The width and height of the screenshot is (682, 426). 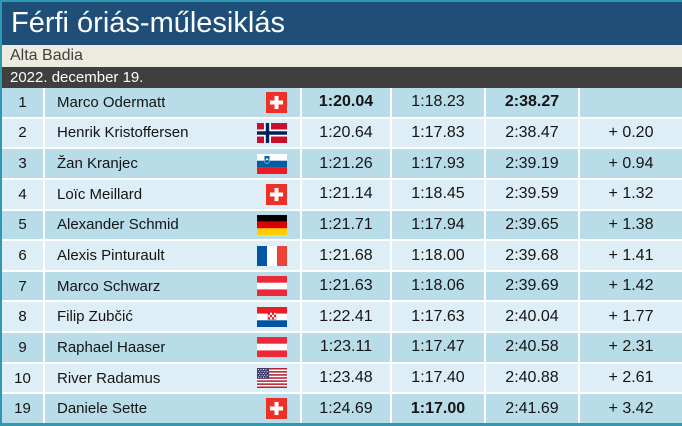 What do you see at coordinates (173, 409) in the screenshot?
I see `name-cell: Daniele Sette` at bounding box center [173, 409].